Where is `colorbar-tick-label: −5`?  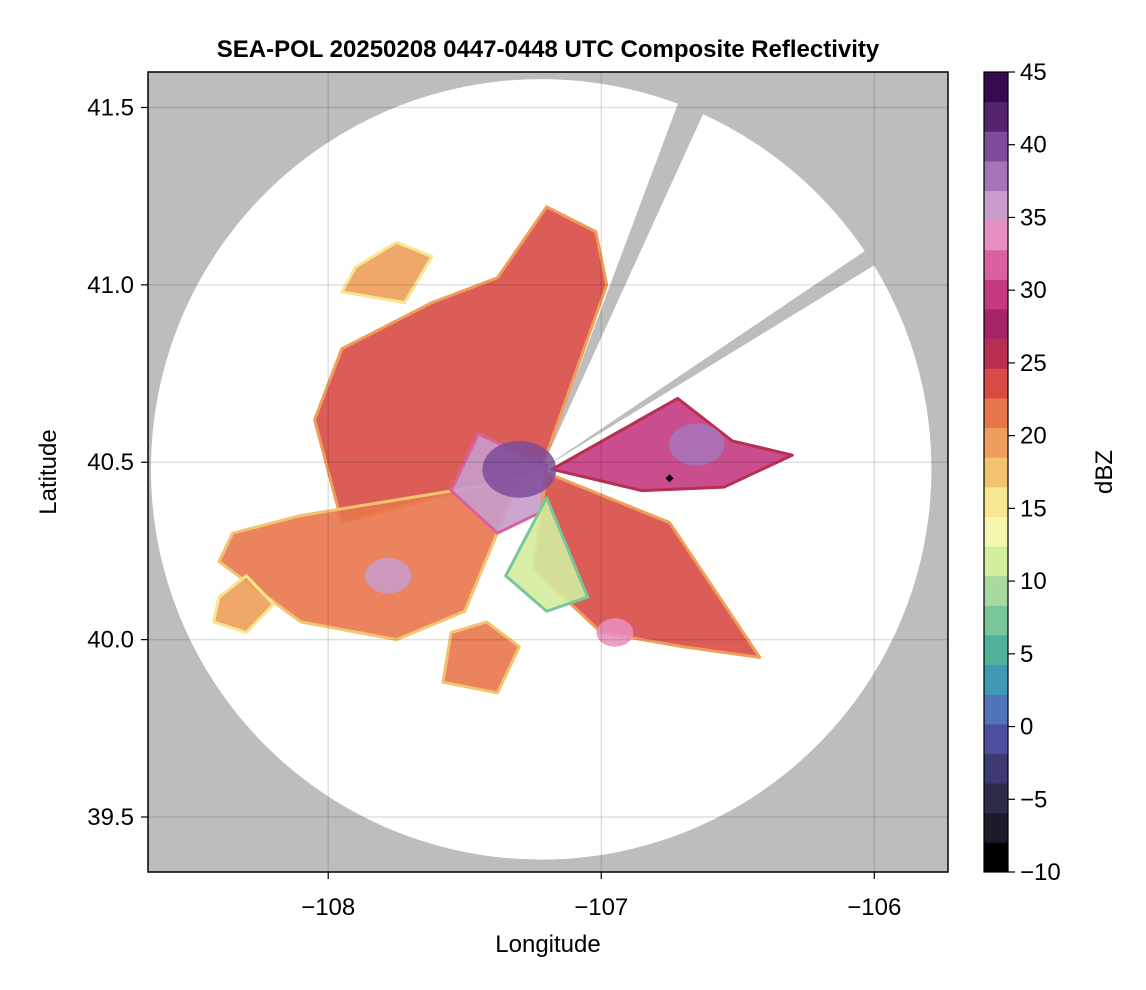
colorbar-tick-label: −5 is located at coordinates (1033, 799).